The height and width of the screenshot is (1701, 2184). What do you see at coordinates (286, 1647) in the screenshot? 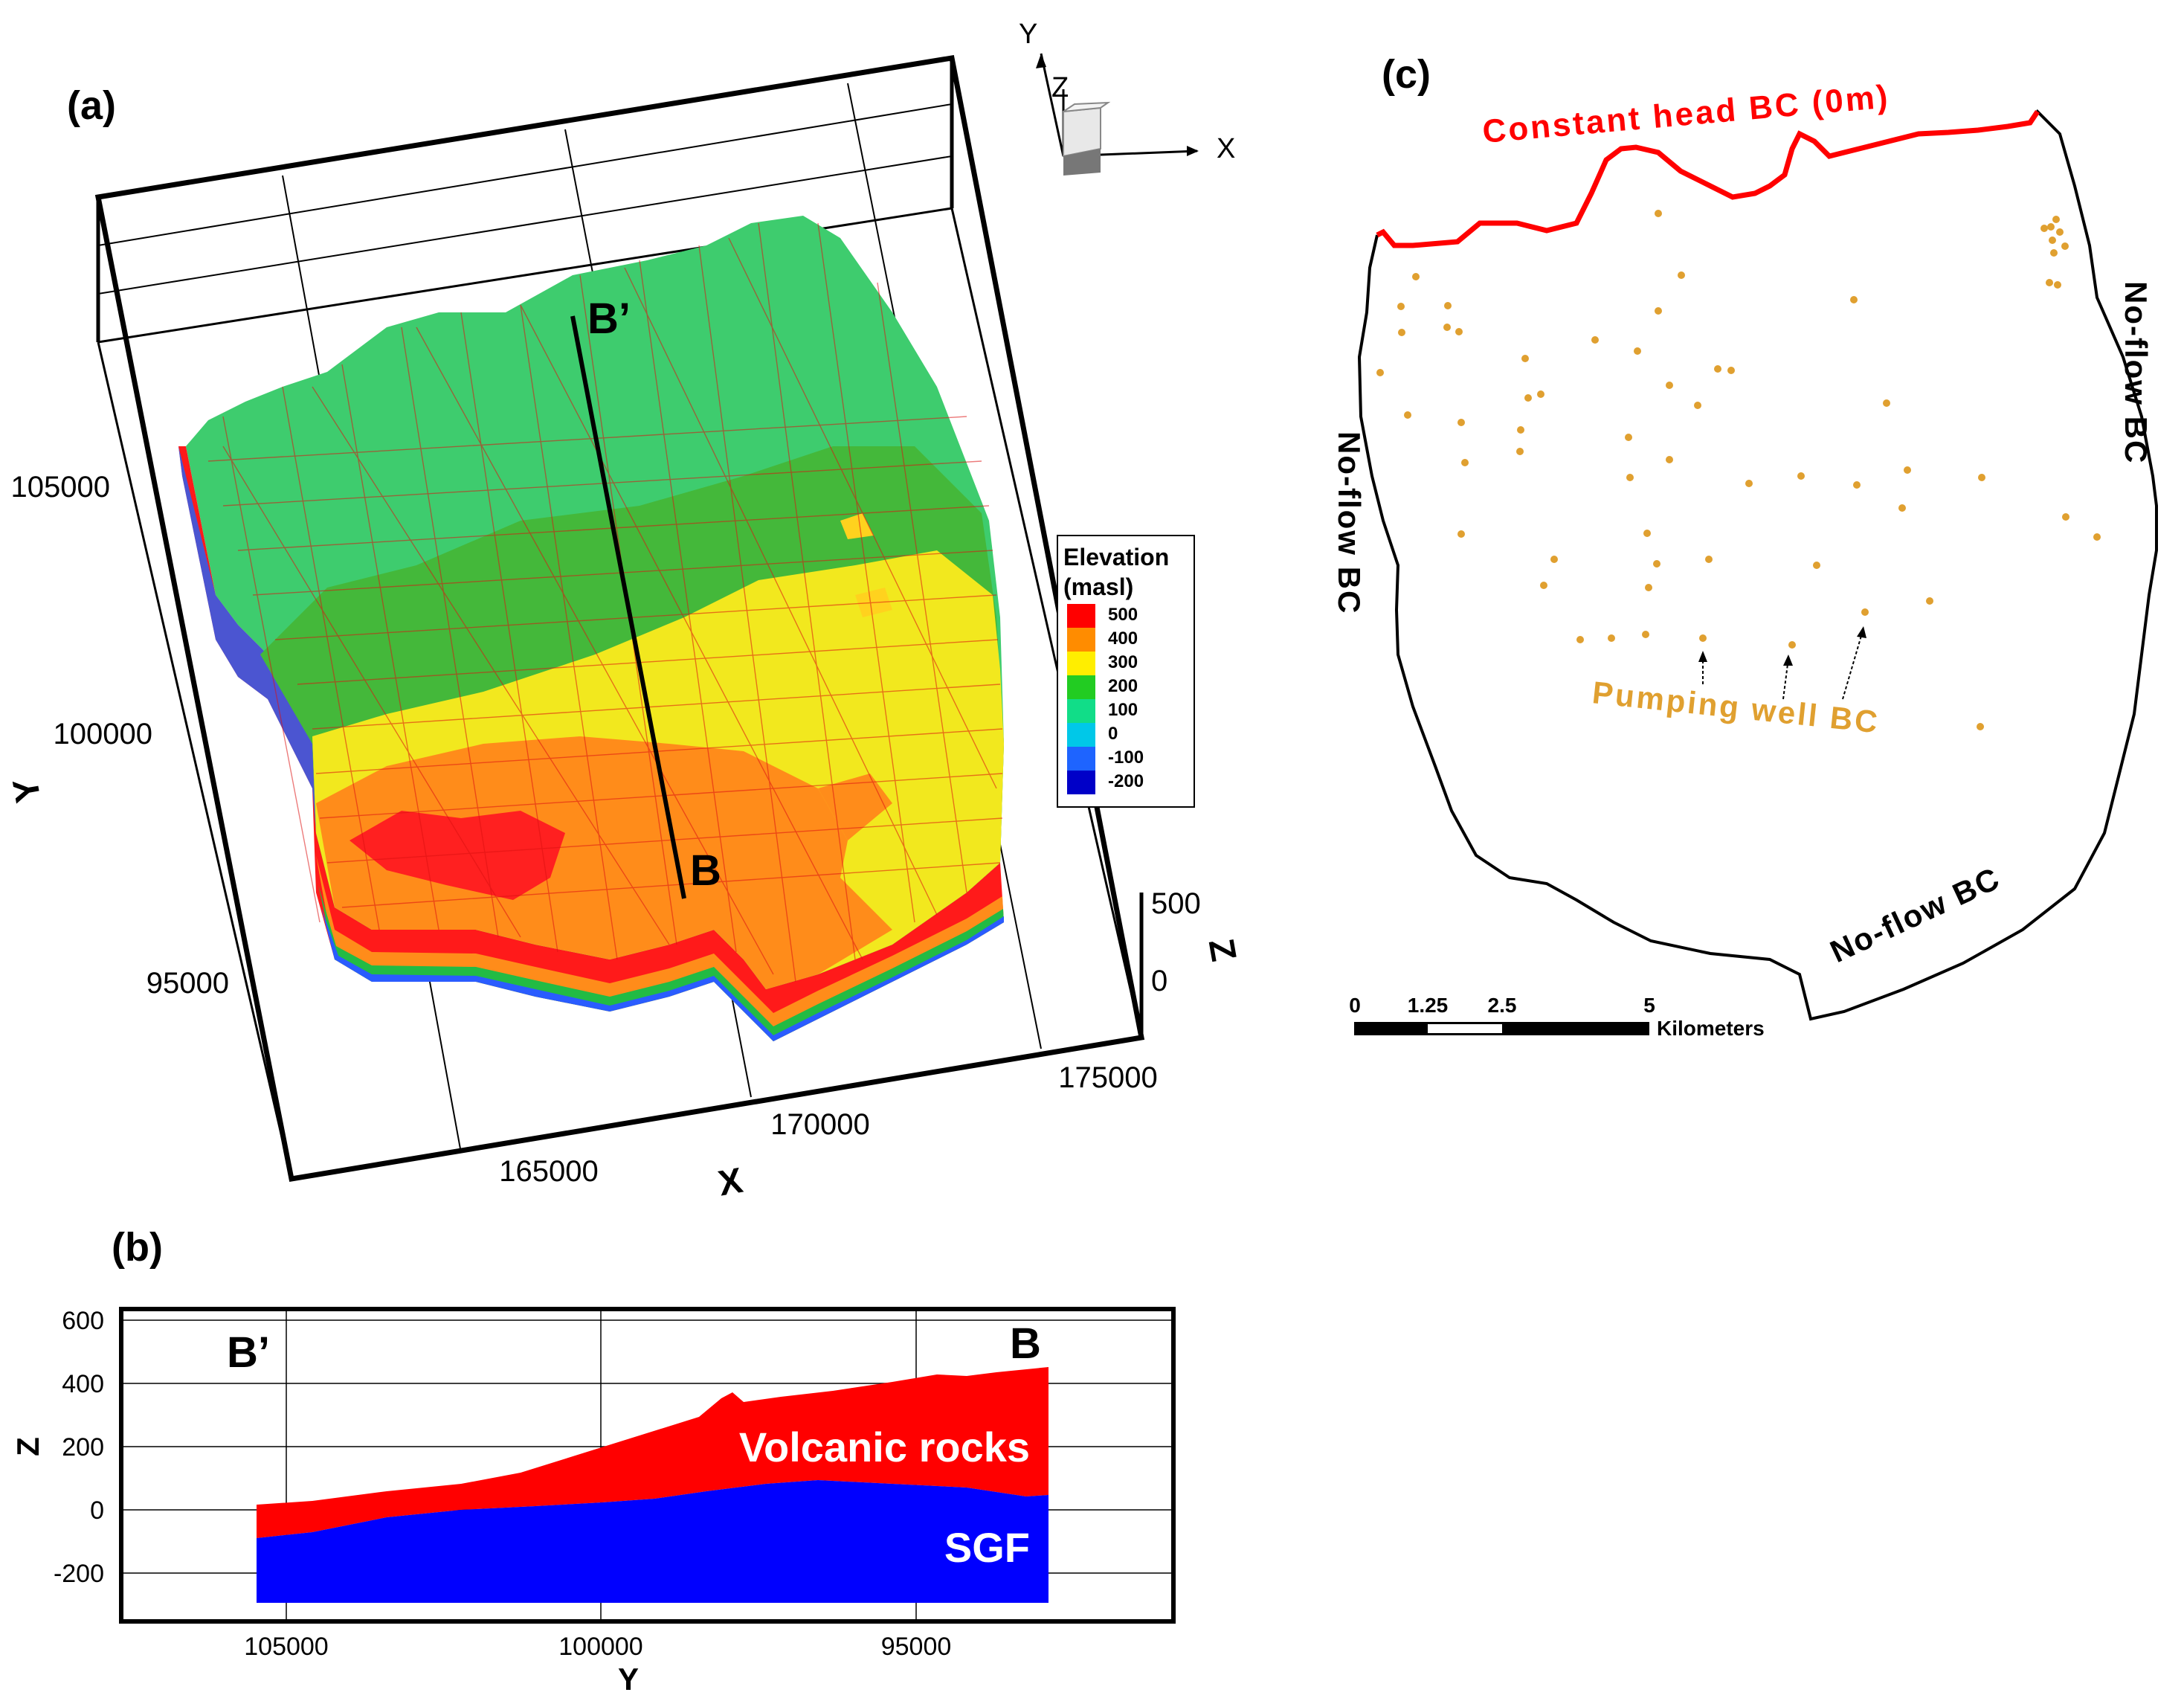
I see `y-tick: 105000` at bounding box center [286, 1647].